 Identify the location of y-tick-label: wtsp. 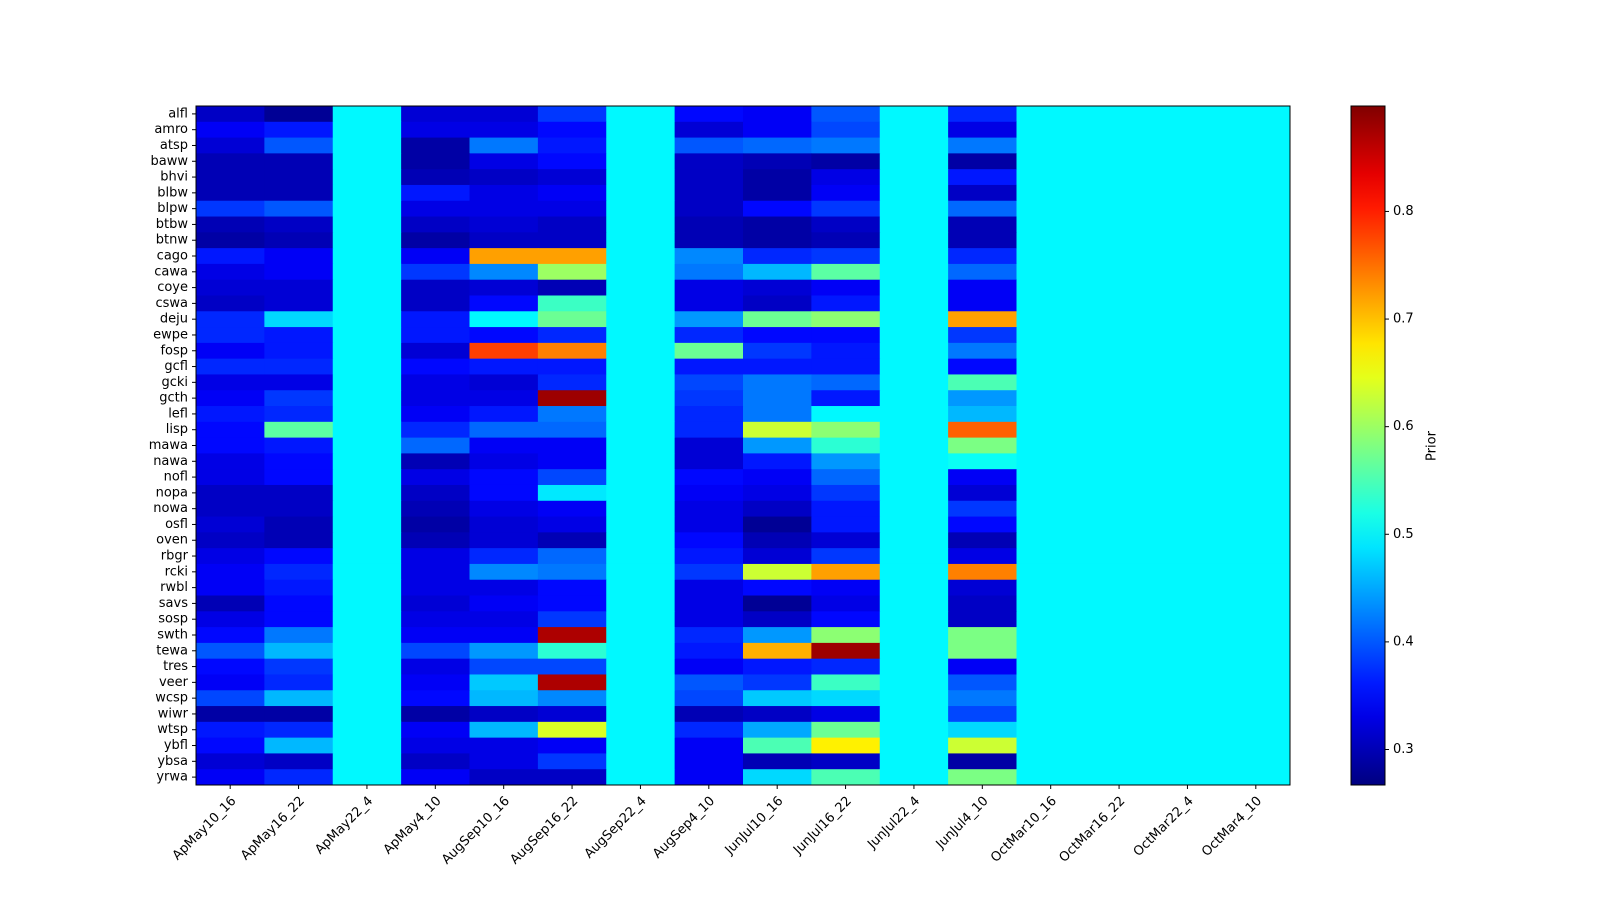
(172, 729).